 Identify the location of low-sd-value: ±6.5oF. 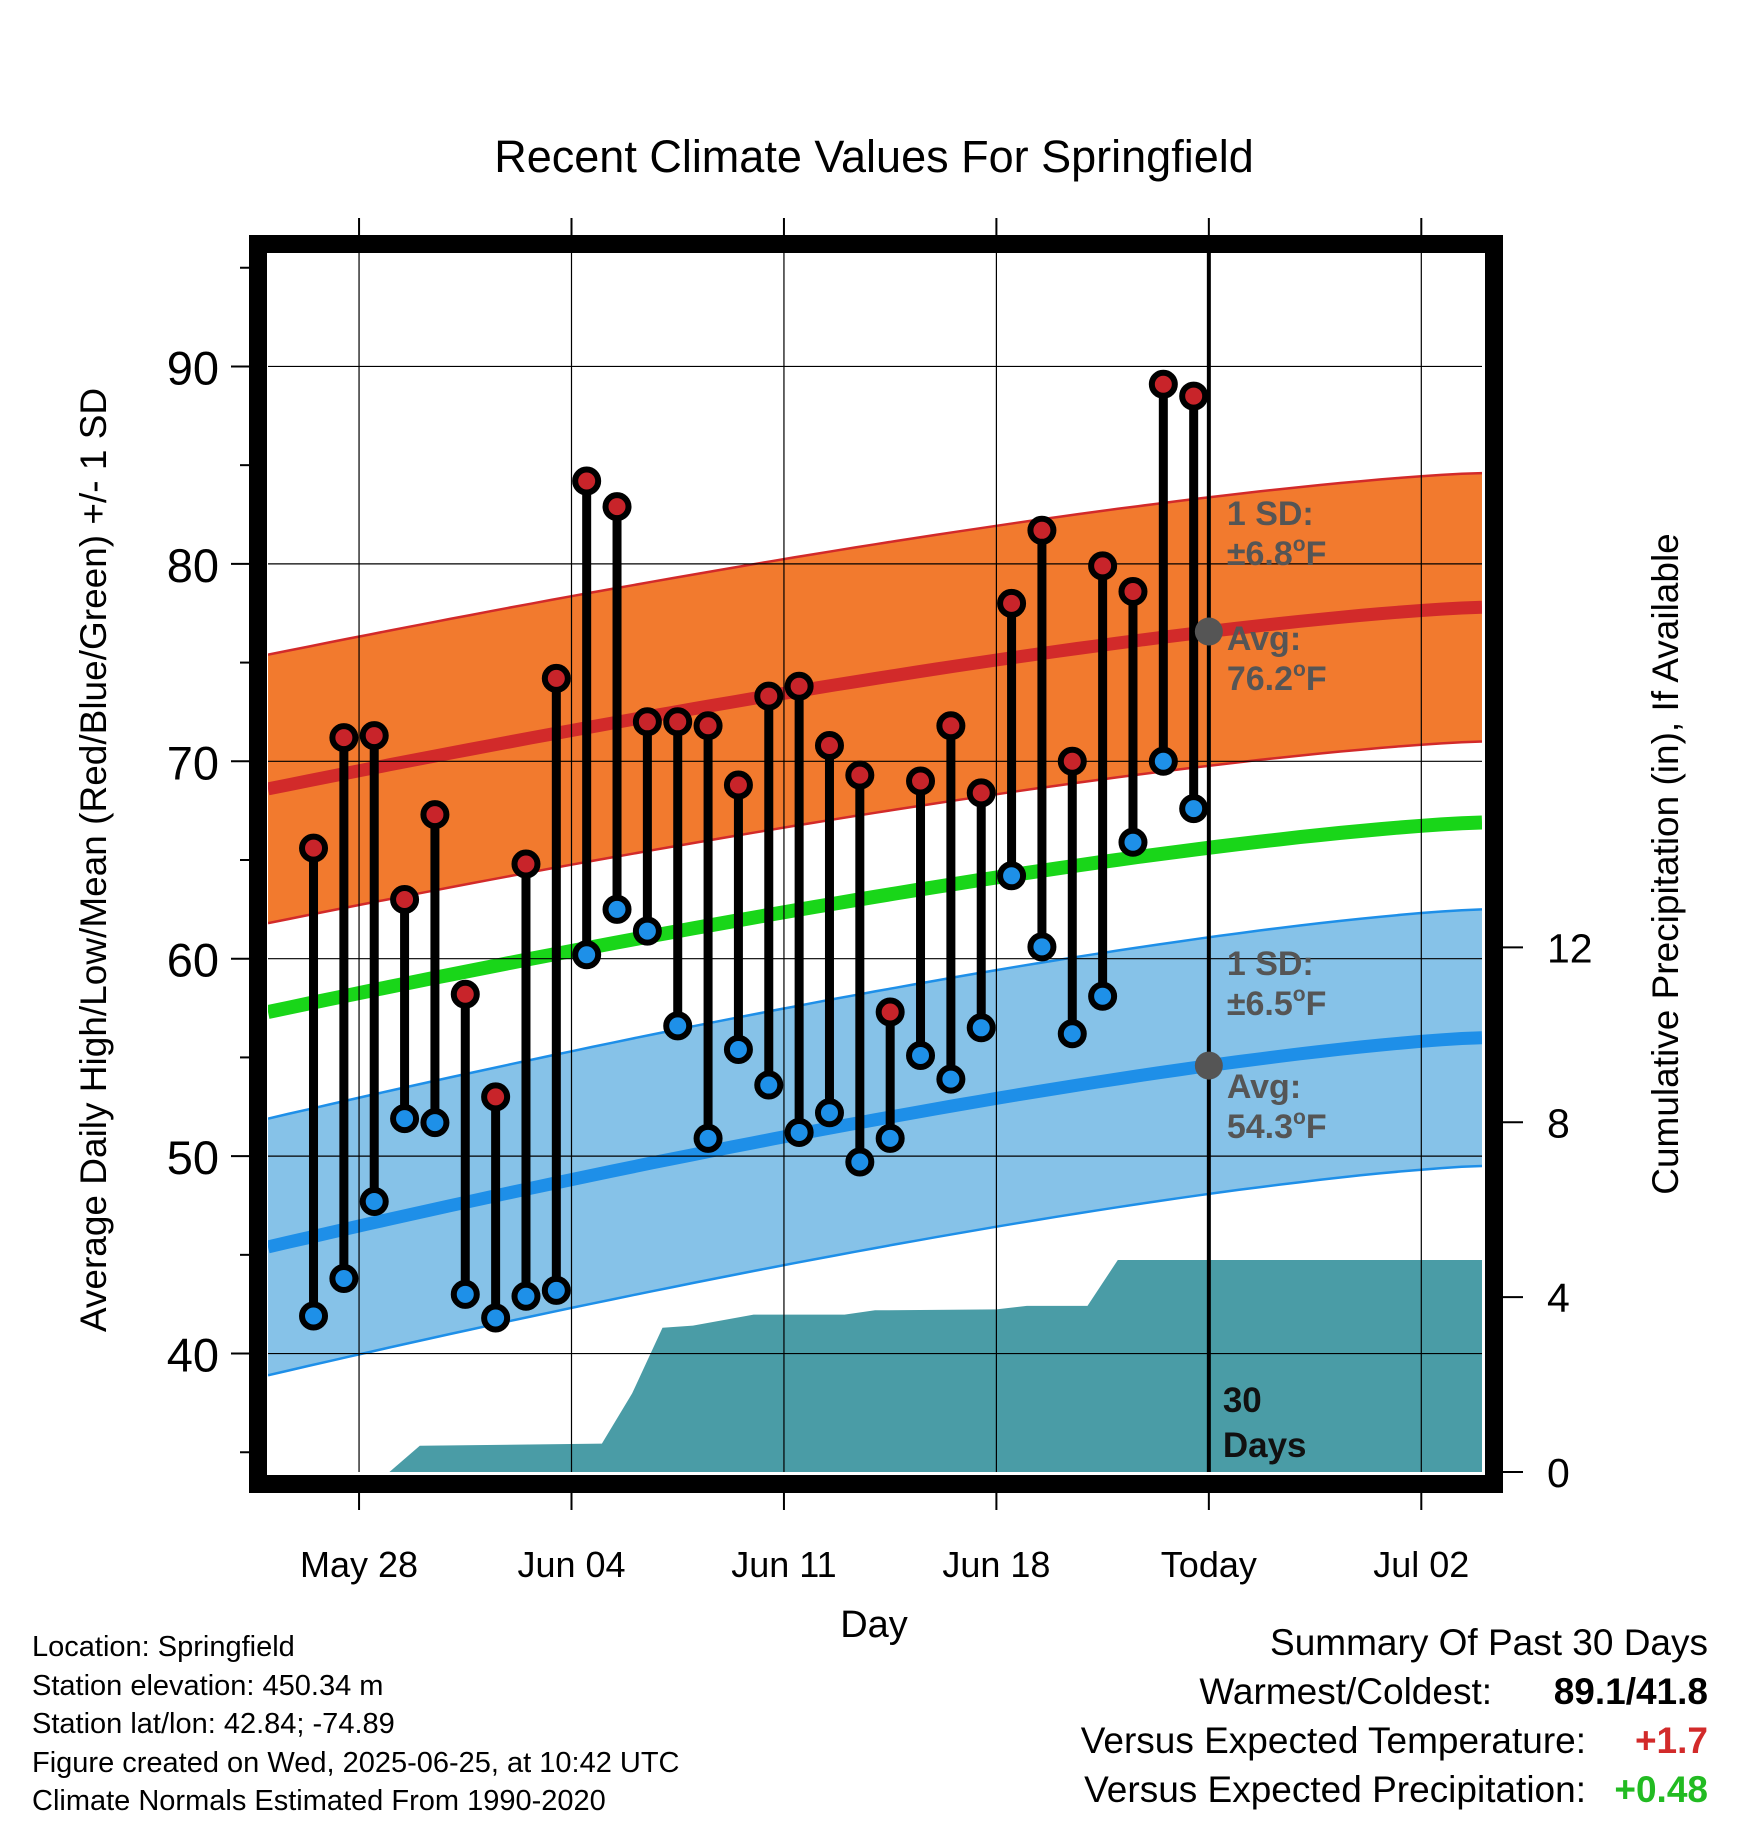
(1277, 1003).